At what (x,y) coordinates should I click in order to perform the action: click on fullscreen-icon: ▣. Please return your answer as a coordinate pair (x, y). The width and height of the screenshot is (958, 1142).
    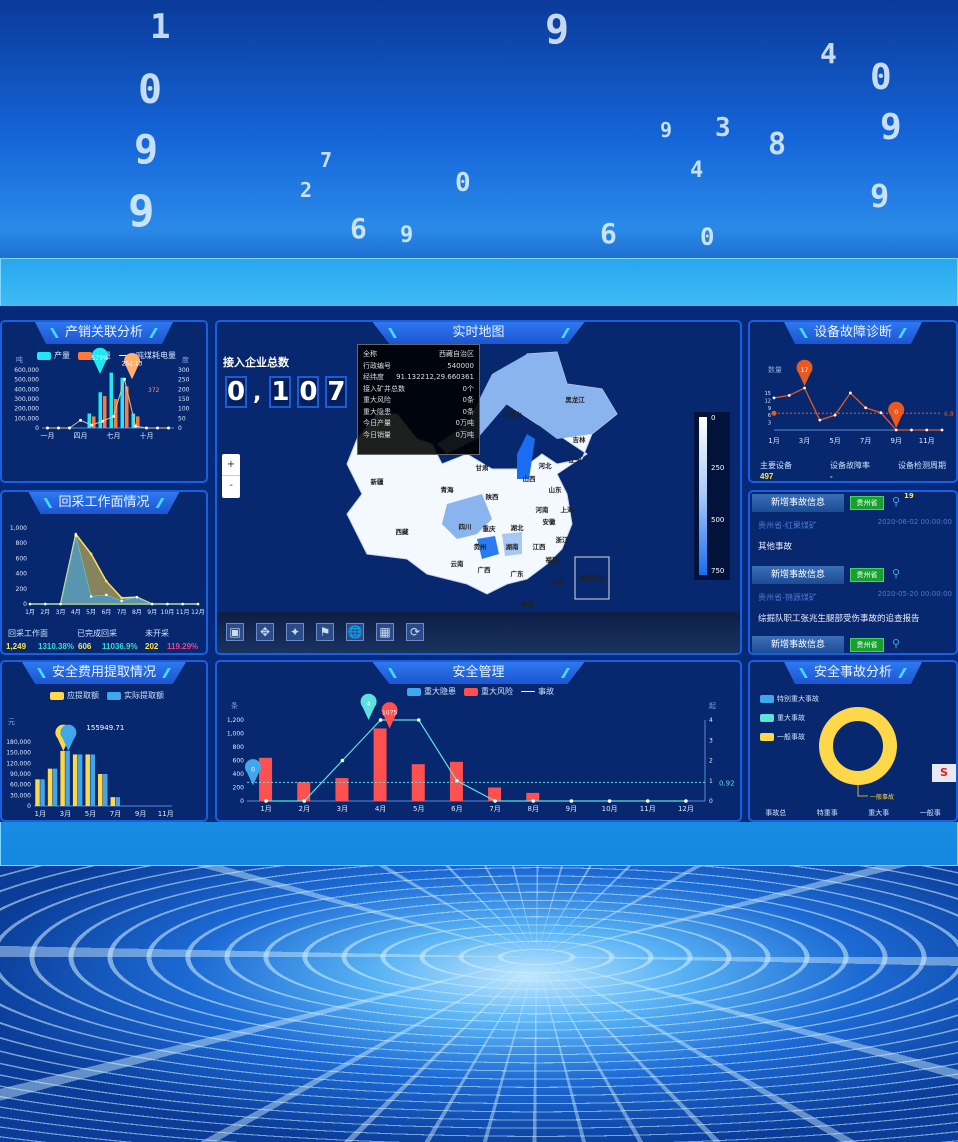
    Looking at the image, I should click on (235, 632).